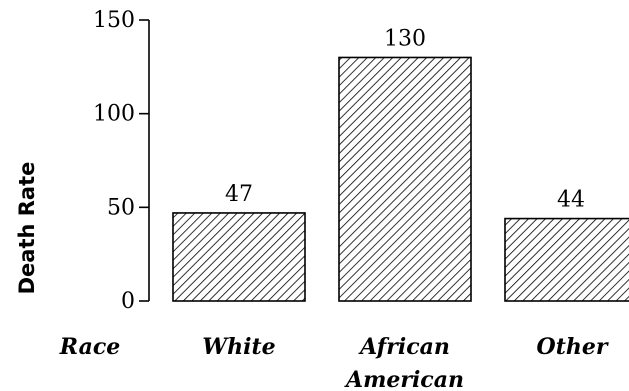  Describe the element at coordinates (573, 347) in the screenshot. I see `category-label: Other` at that location.